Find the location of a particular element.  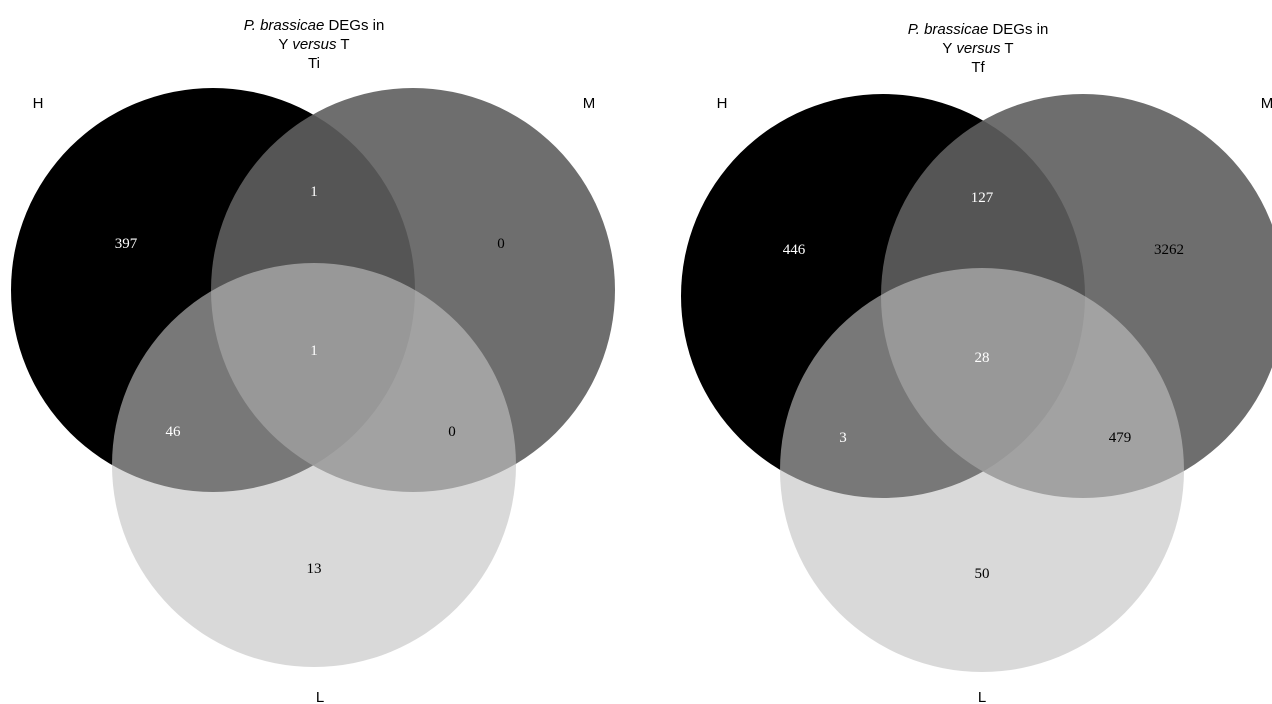

count-h-l: 46 is located at coordinates (174, 432).